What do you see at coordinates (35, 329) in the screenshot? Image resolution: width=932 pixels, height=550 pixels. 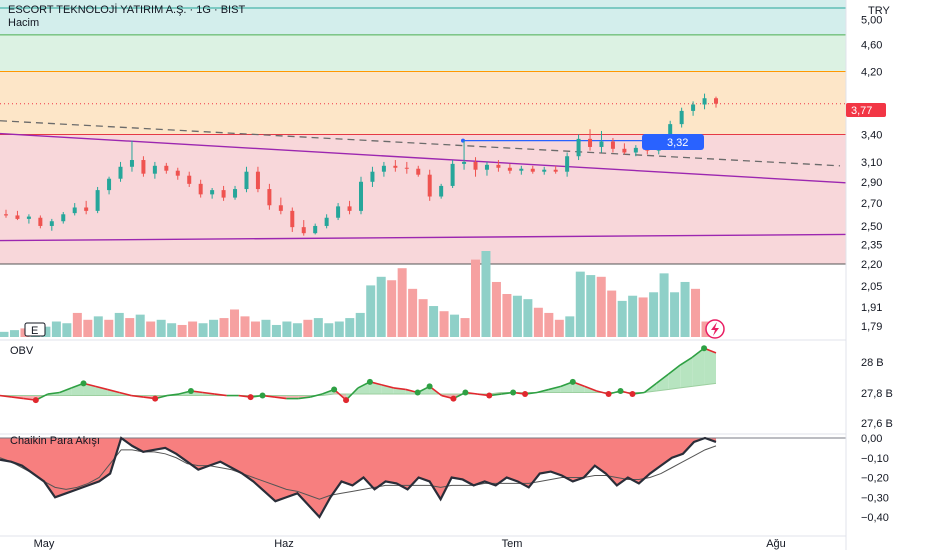 I see `volume-marker: E` at bounding box center [35, 329].